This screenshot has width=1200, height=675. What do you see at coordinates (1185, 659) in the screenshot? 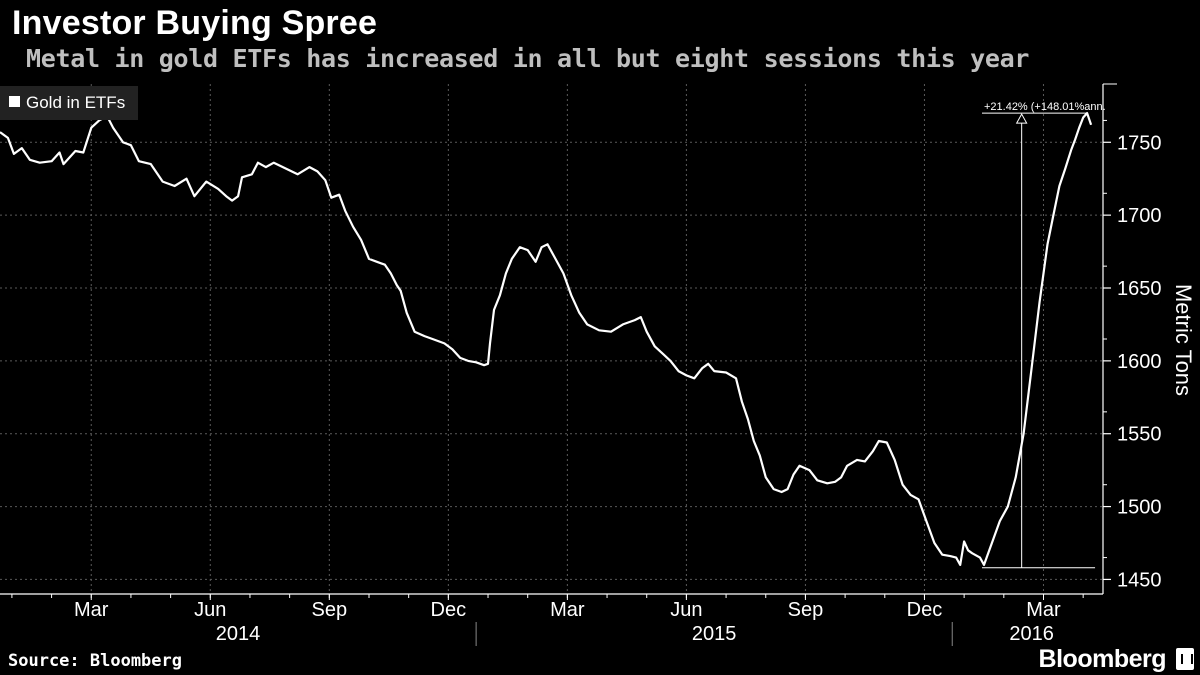
I see `bloomberg-logo-icon` at bounding box center [1185, 659].